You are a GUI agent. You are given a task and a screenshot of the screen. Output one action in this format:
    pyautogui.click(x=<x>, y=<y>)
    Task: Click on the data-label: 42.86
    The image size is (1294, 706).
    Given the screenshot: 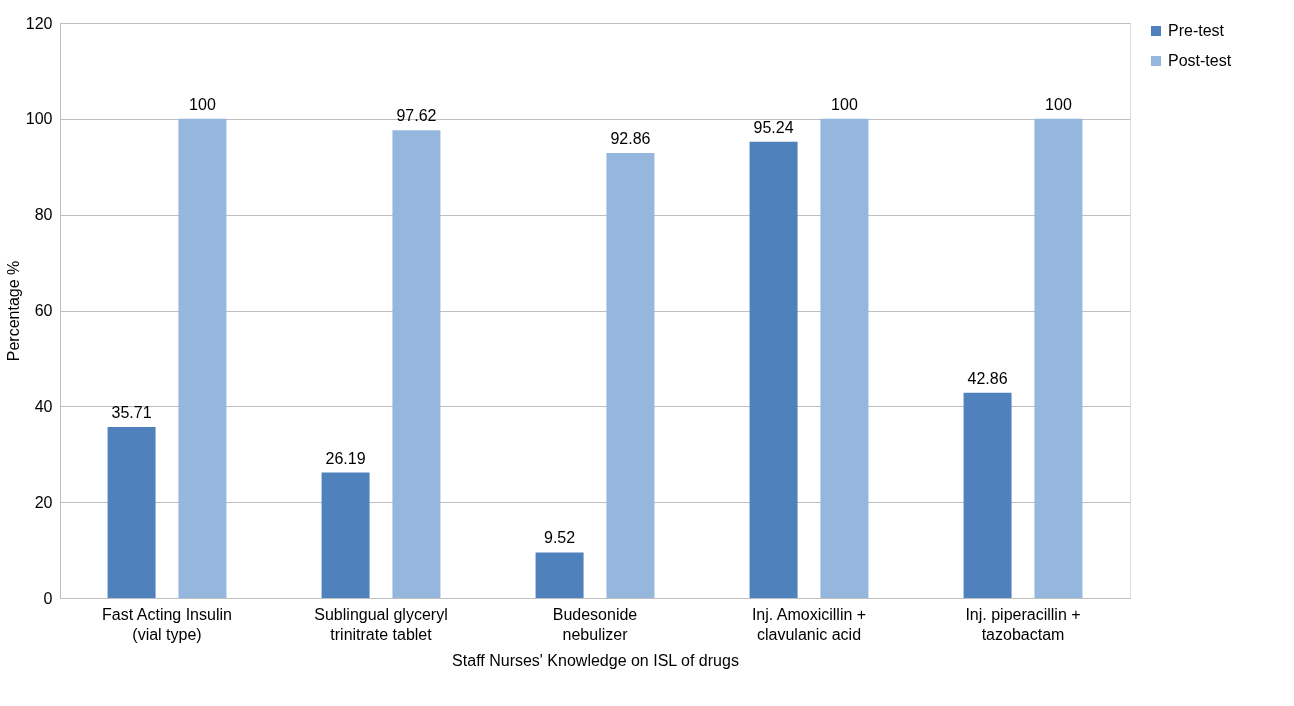 What is the action you would take?
    pyautogui.click(x=987, y=378)
    